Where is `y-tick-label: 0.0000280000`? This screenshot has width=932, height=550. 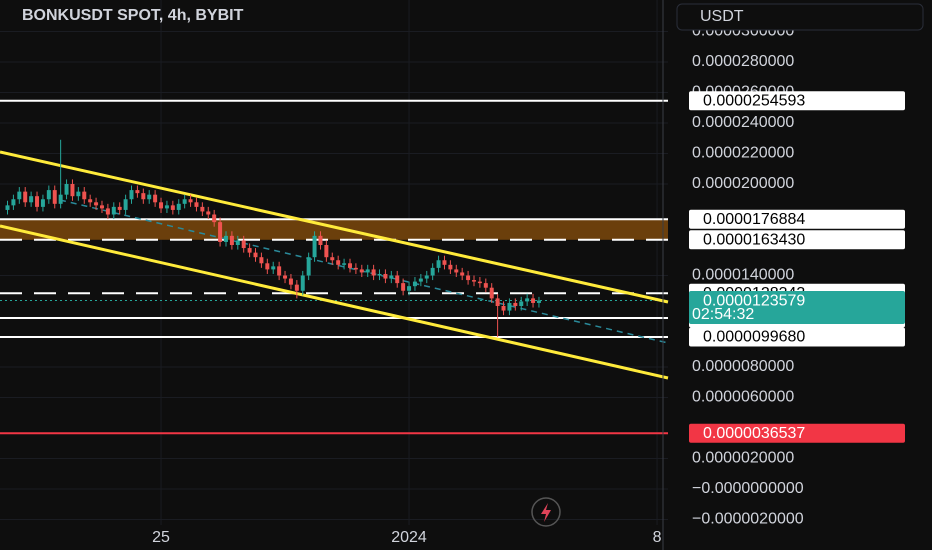
y-tick-label: 0.0000280000 is located at coordinates (743, 61).